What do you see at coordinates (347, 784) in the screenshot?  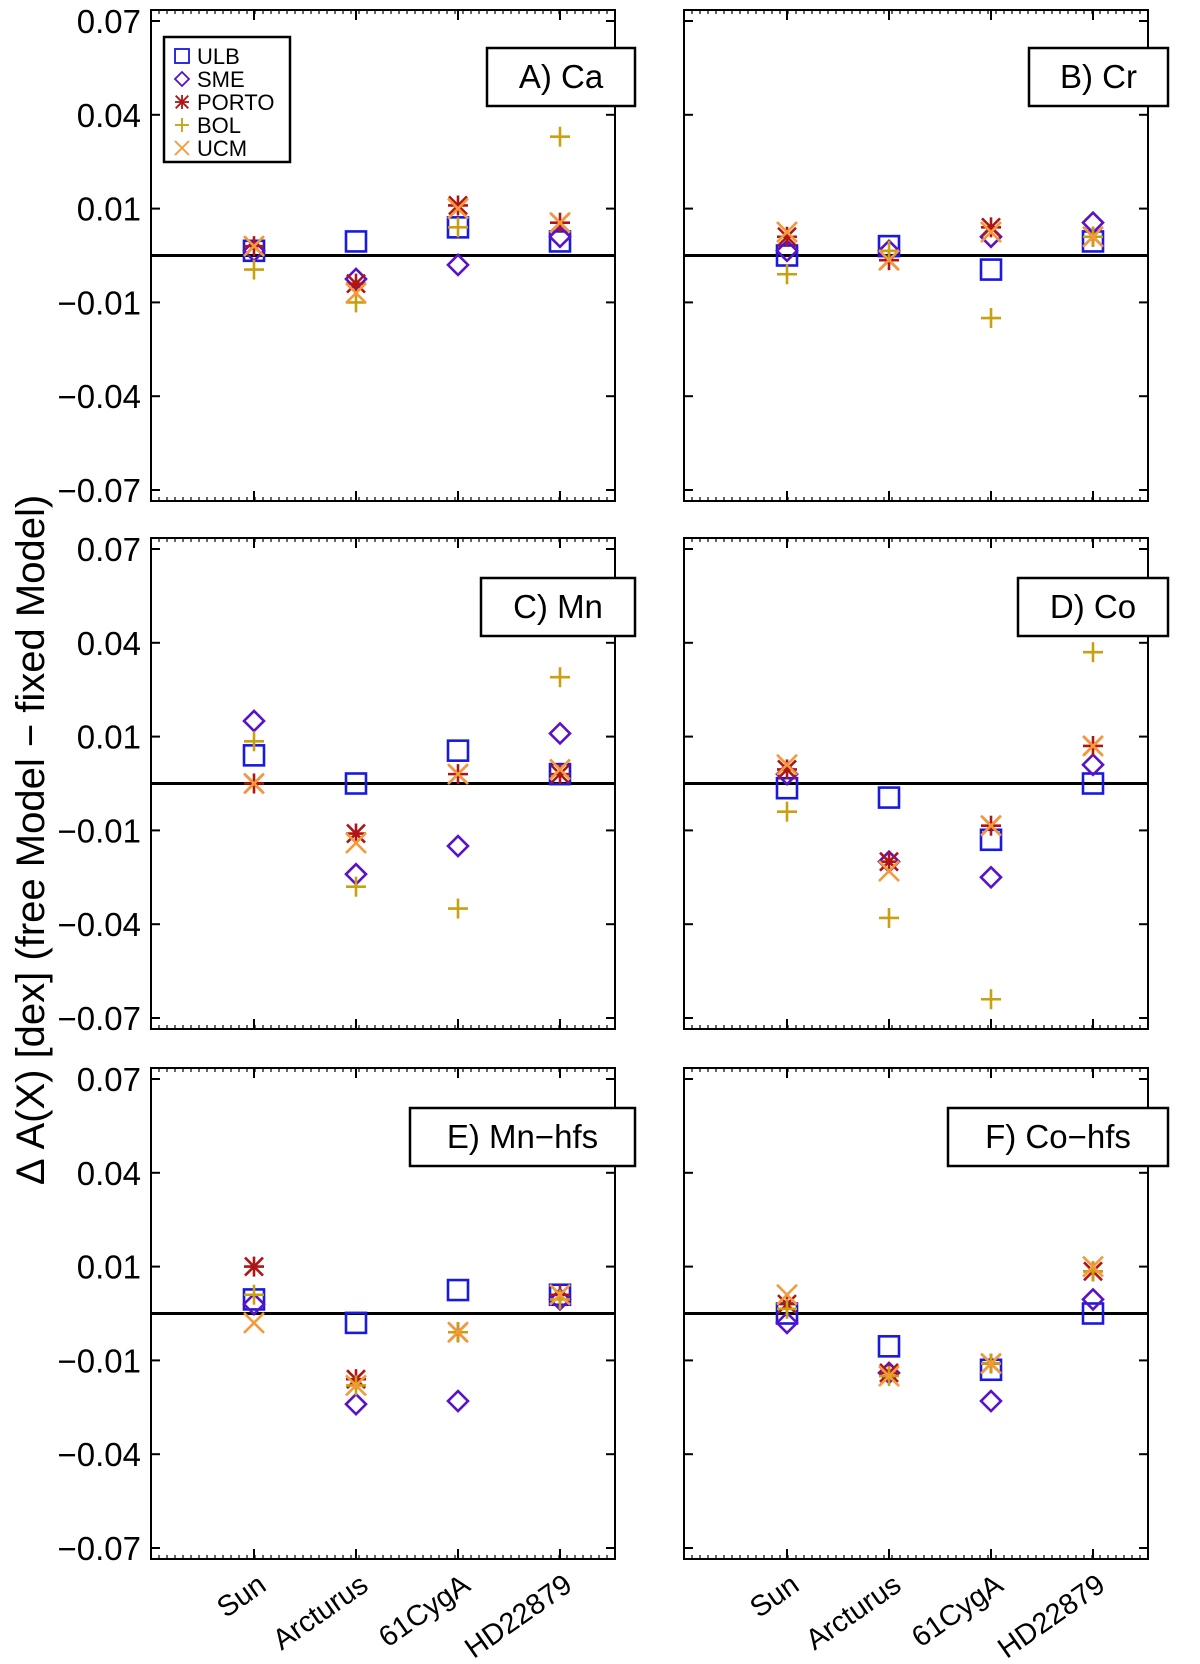 I see `panel-3: 0.07 0.04 0.01 −0.01 −0.04 −0.07 C) Mn` at bounding box center [347, 784].